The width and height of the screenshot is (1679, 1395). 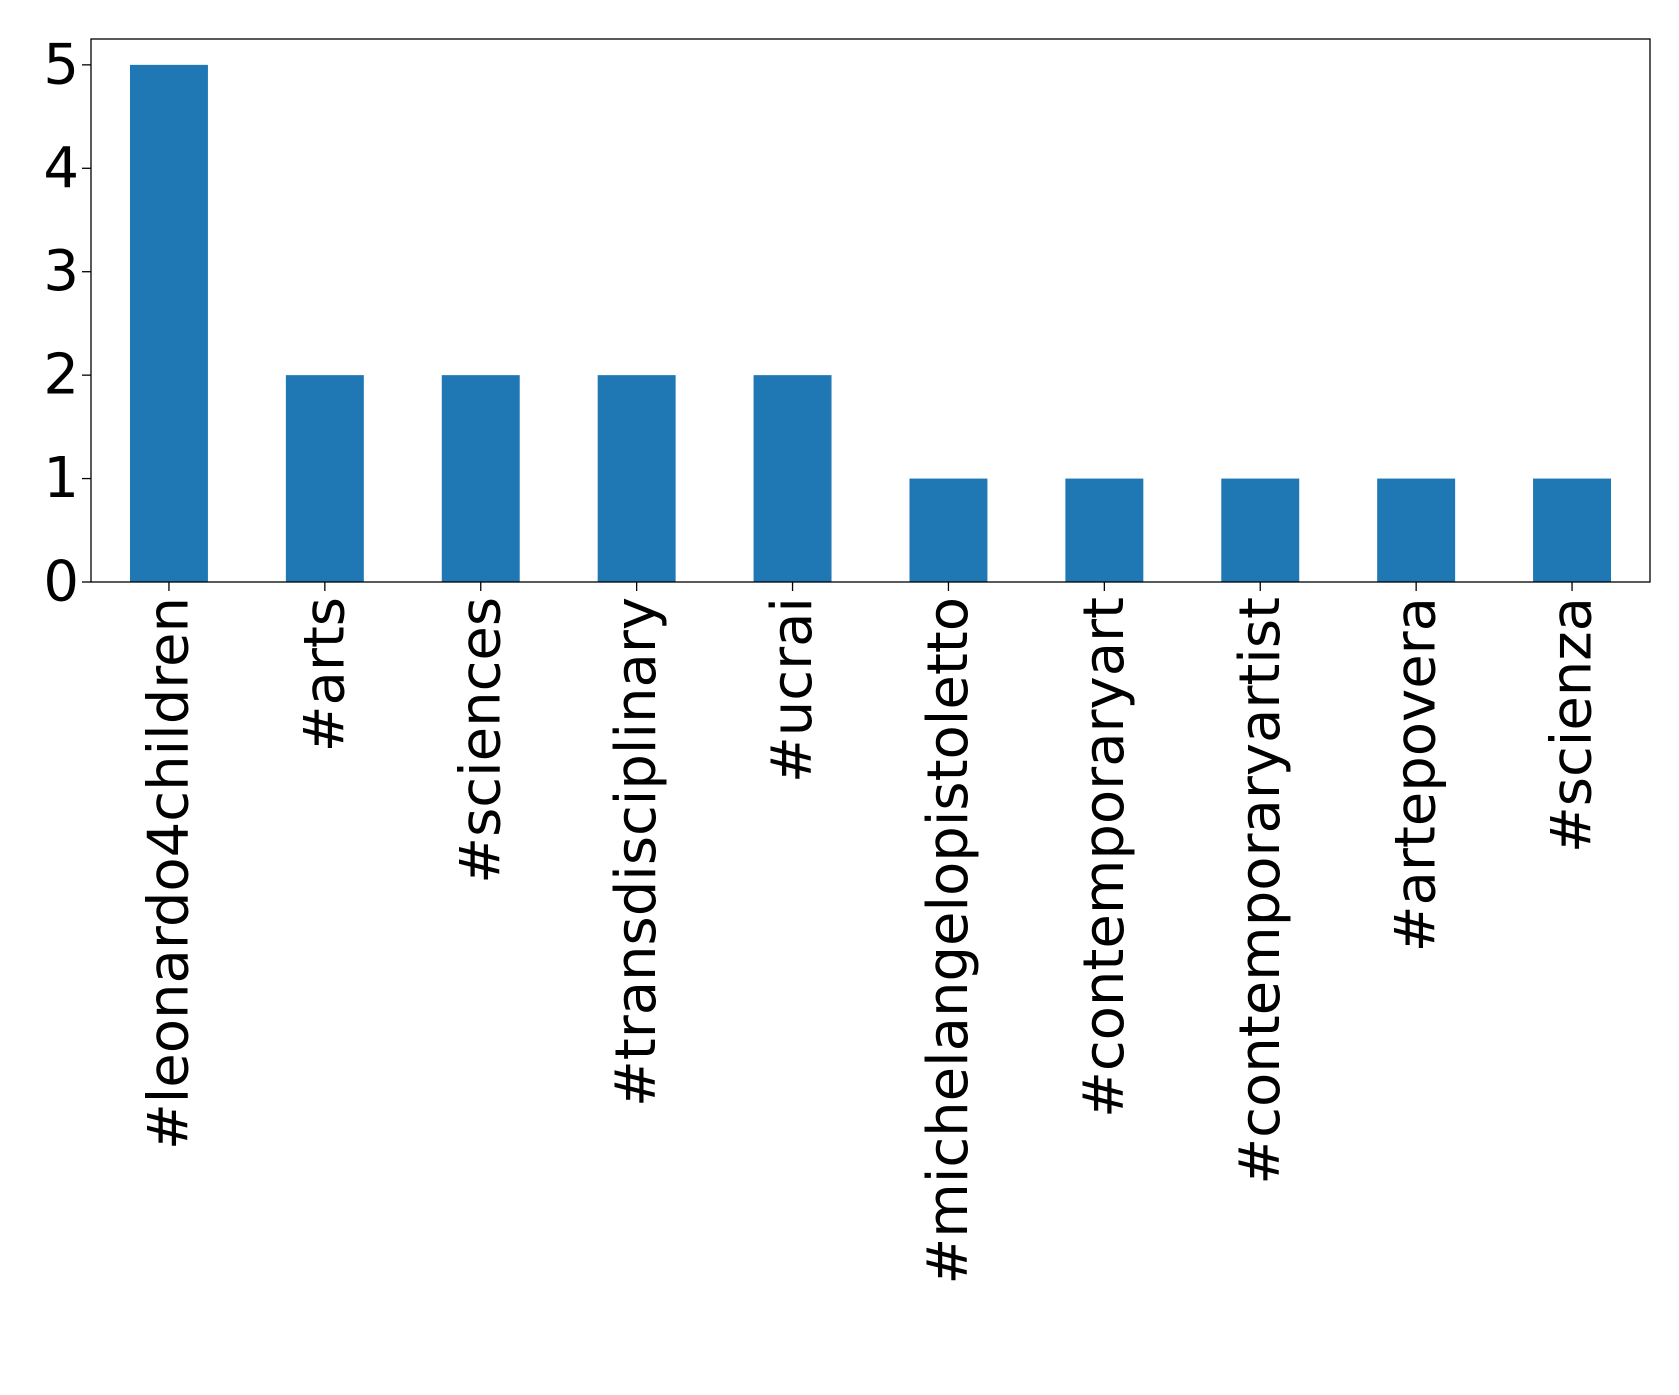 What do you see at coordinates (1104, 530) in the screenshot?
I see `bar-contemporaryart` at bounding box center [1104, 530].